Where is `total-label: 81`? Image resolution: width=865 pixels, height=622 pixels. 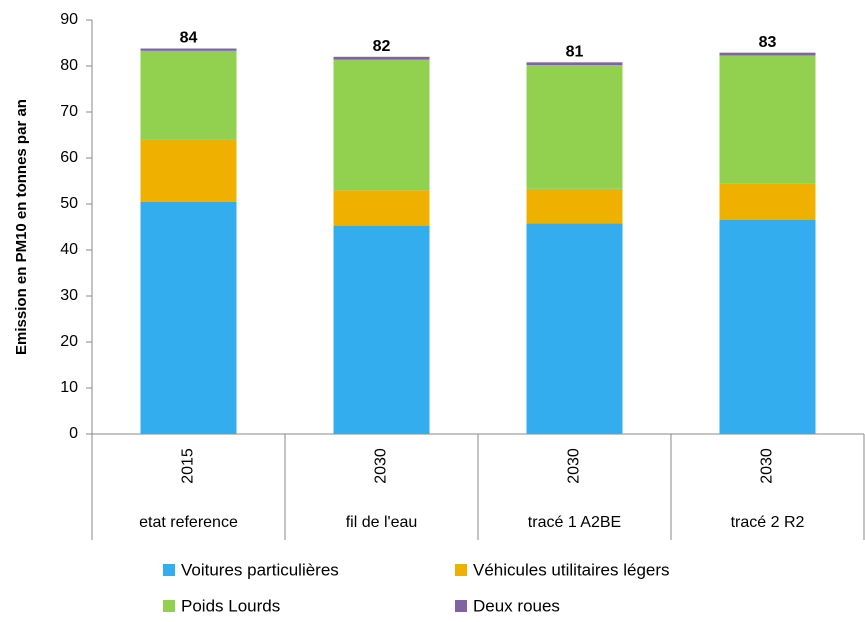 total-label: 81 is located at coordinates (575, 52).